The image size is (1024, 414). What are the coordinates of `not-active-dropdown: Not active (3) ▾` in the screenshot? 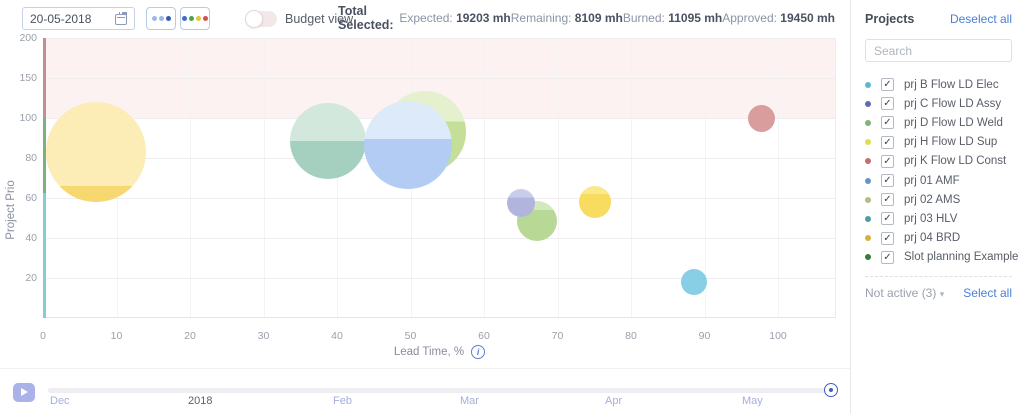 It's located at (904, 293).